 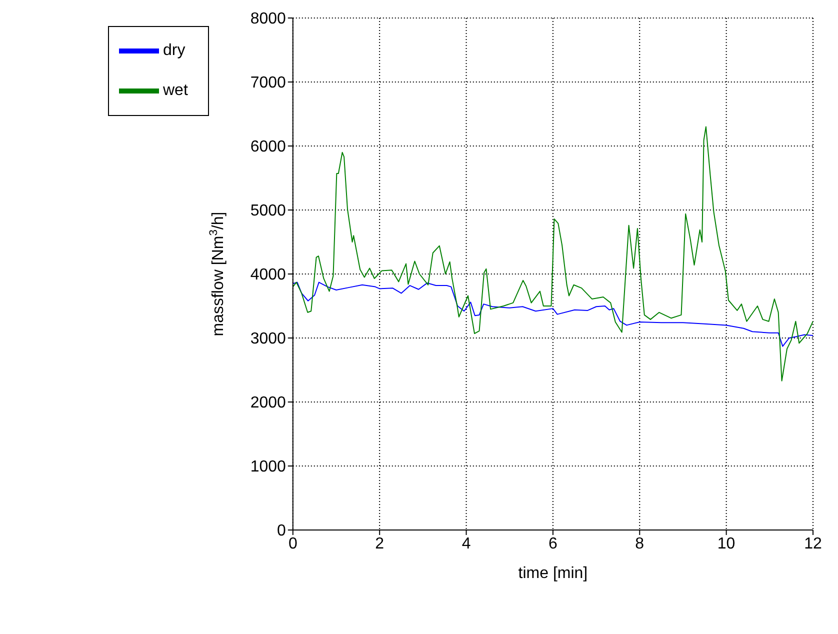 I want to click on y-tick-label: 8000, so click(x=268, y=19).